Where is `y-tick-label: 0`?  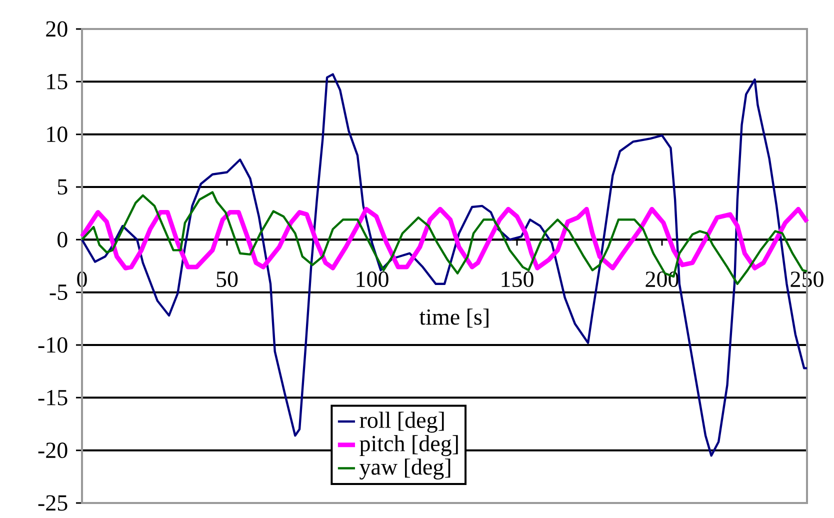 y-tick-label: 0 is located at coordinates (63, 240).